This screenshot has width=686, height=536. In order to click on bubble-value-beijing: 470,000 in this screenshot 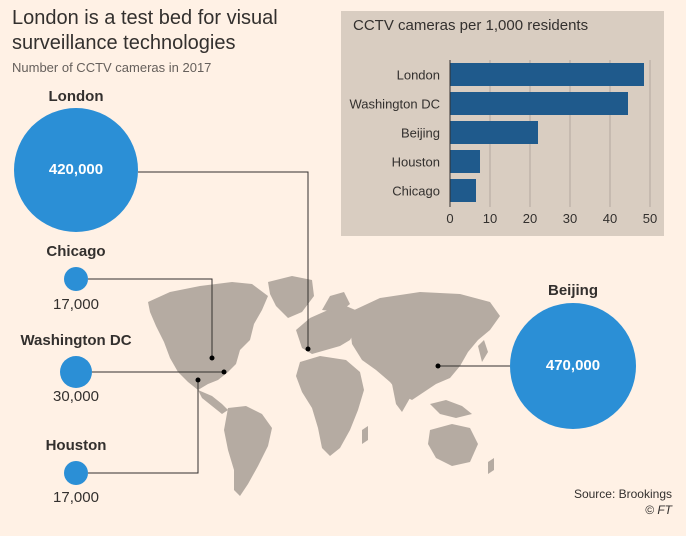, I will do `click(573, 365)`.